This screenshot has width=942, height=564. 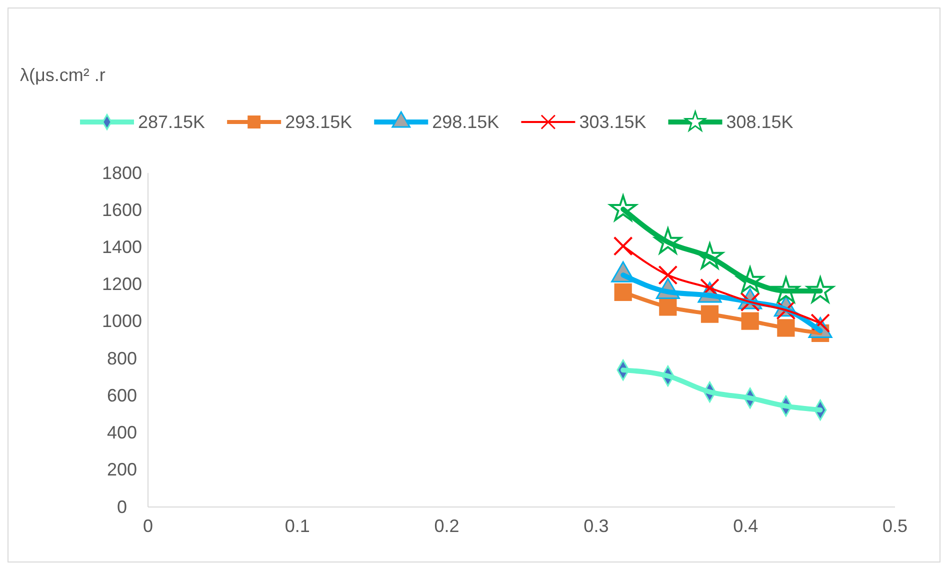 What do you see at coordinates (122, 284) in the screenshot?
I see `y-tick-label: 1200` at bounding box center [122, 284].